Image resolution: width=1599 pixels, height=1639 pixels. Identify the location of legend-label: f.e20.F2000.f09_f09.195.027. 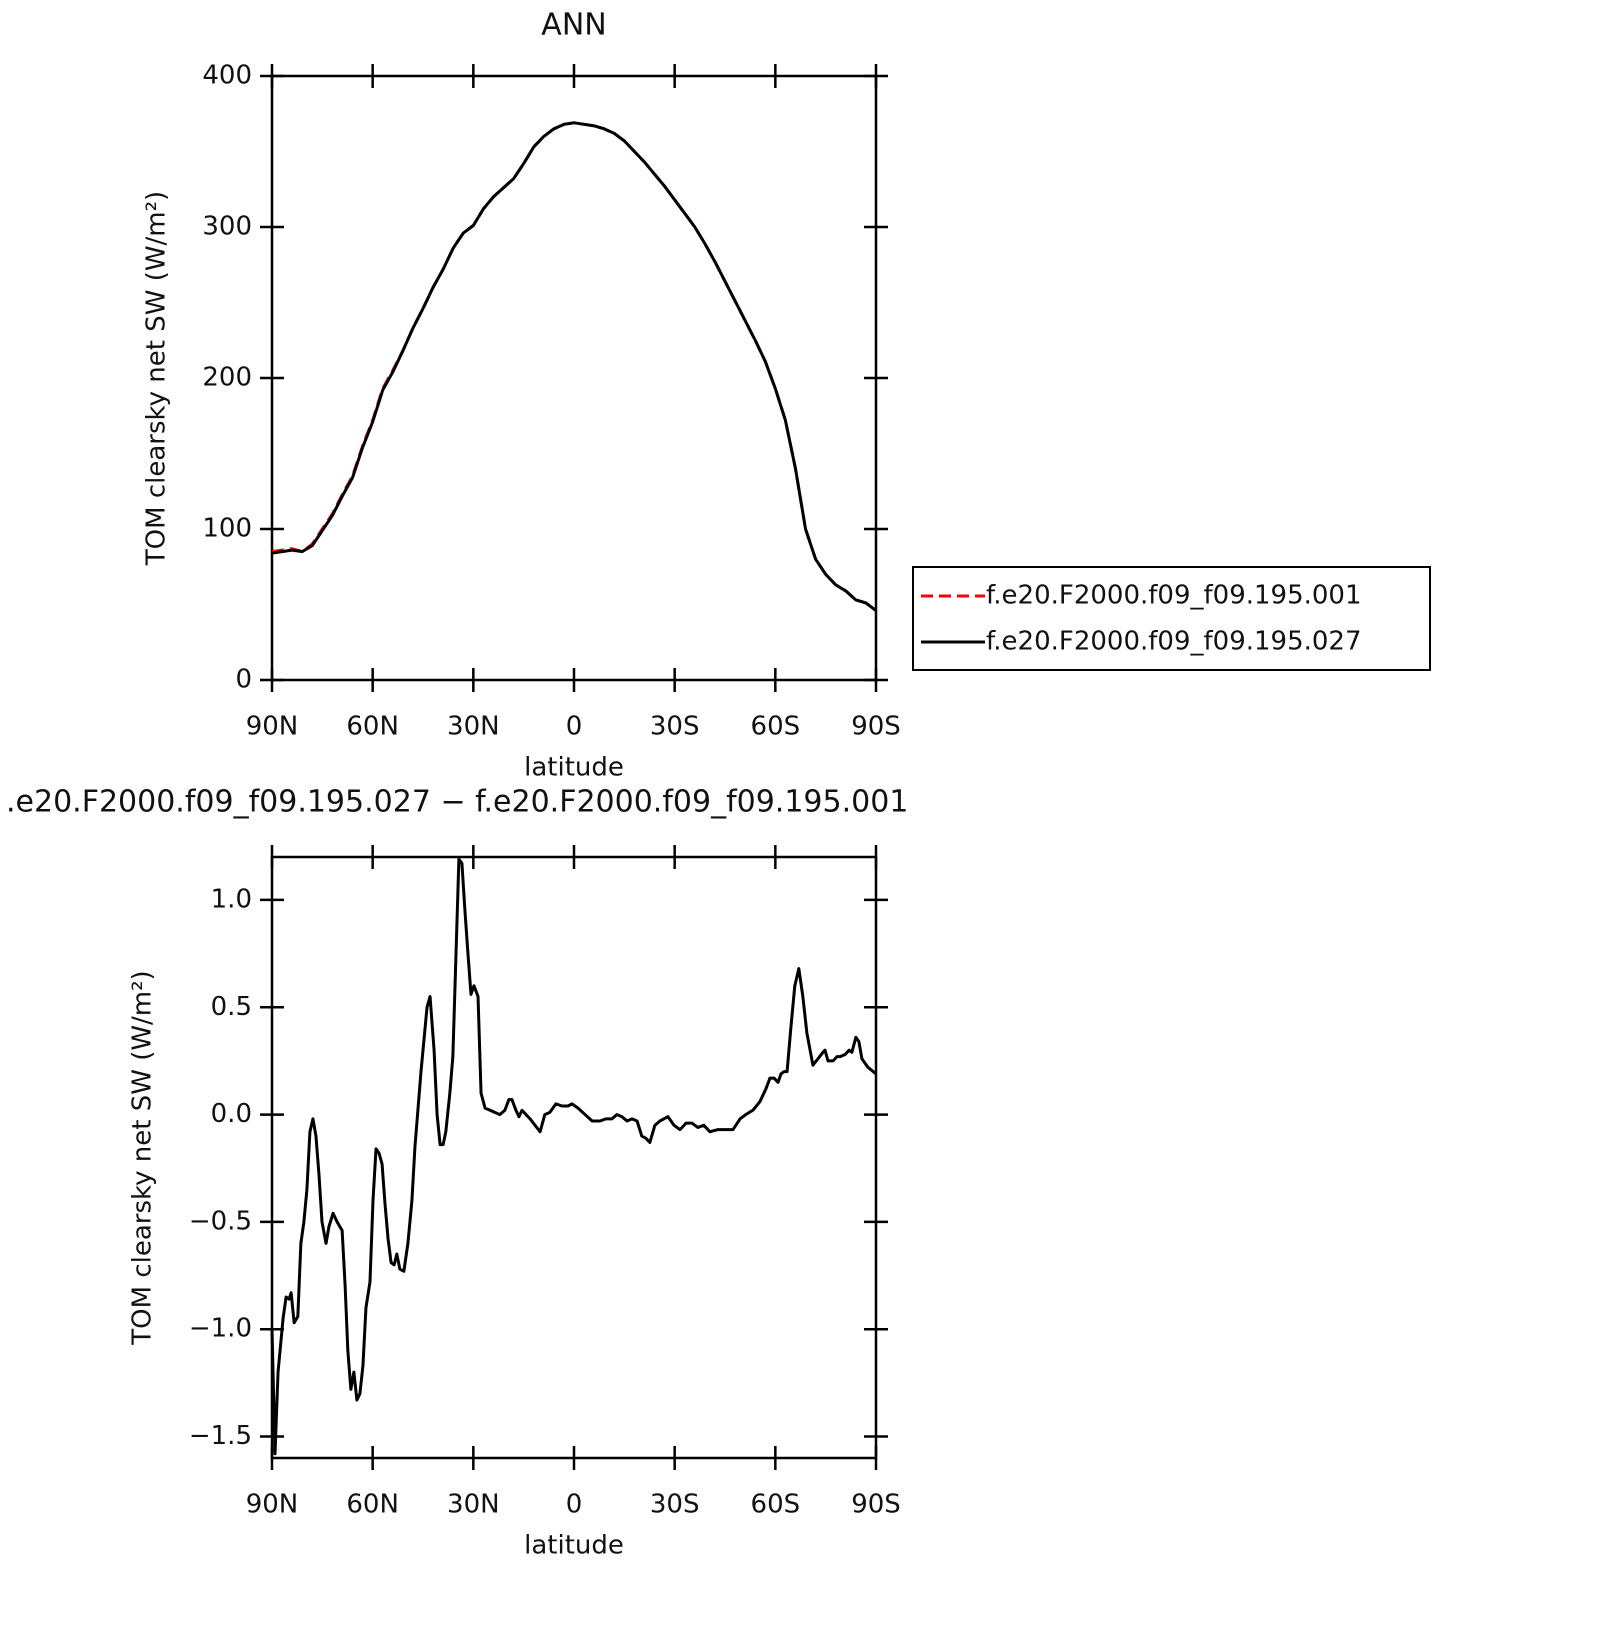
(1174, 642).